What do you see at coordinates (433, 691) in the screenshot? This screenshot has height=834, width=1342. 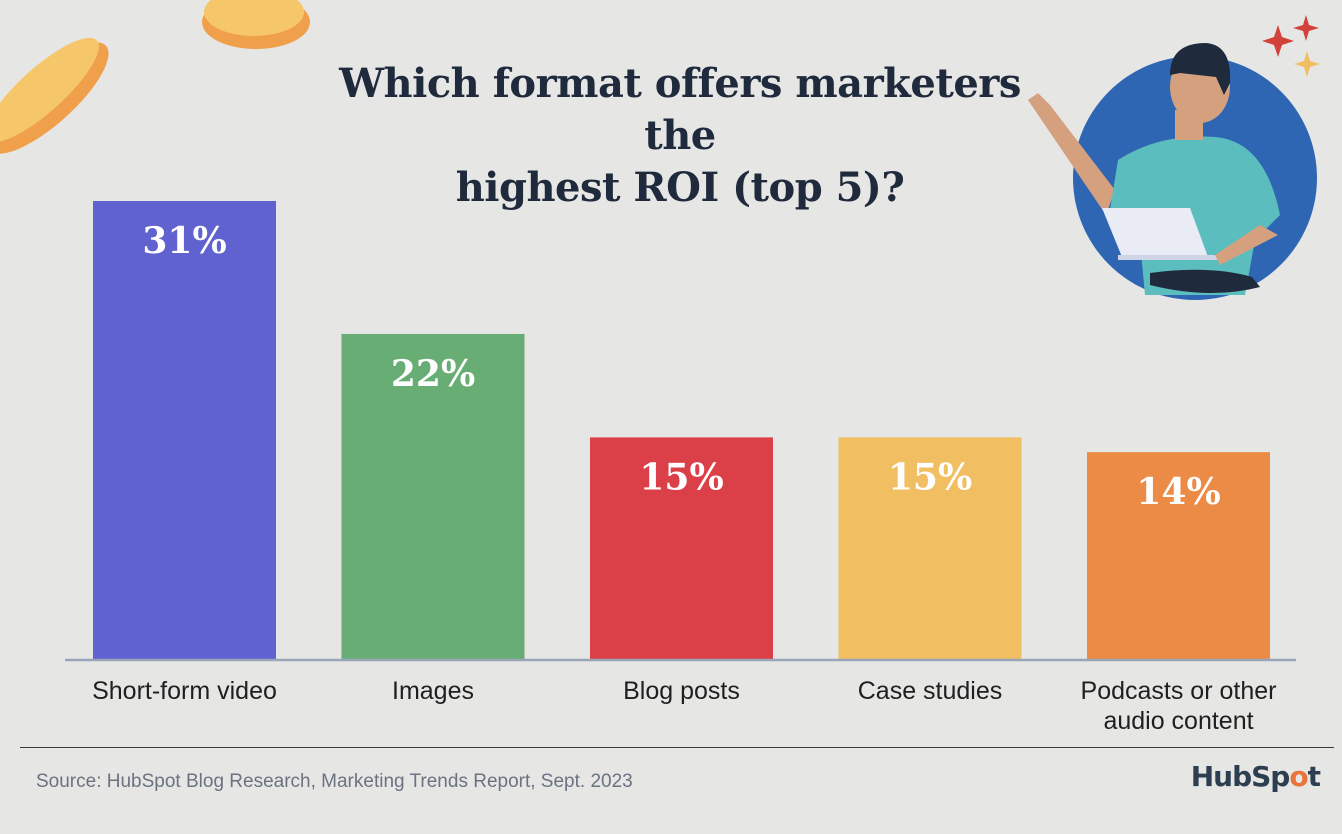 I see `category-label: Images` at bounding box center [433, 691].